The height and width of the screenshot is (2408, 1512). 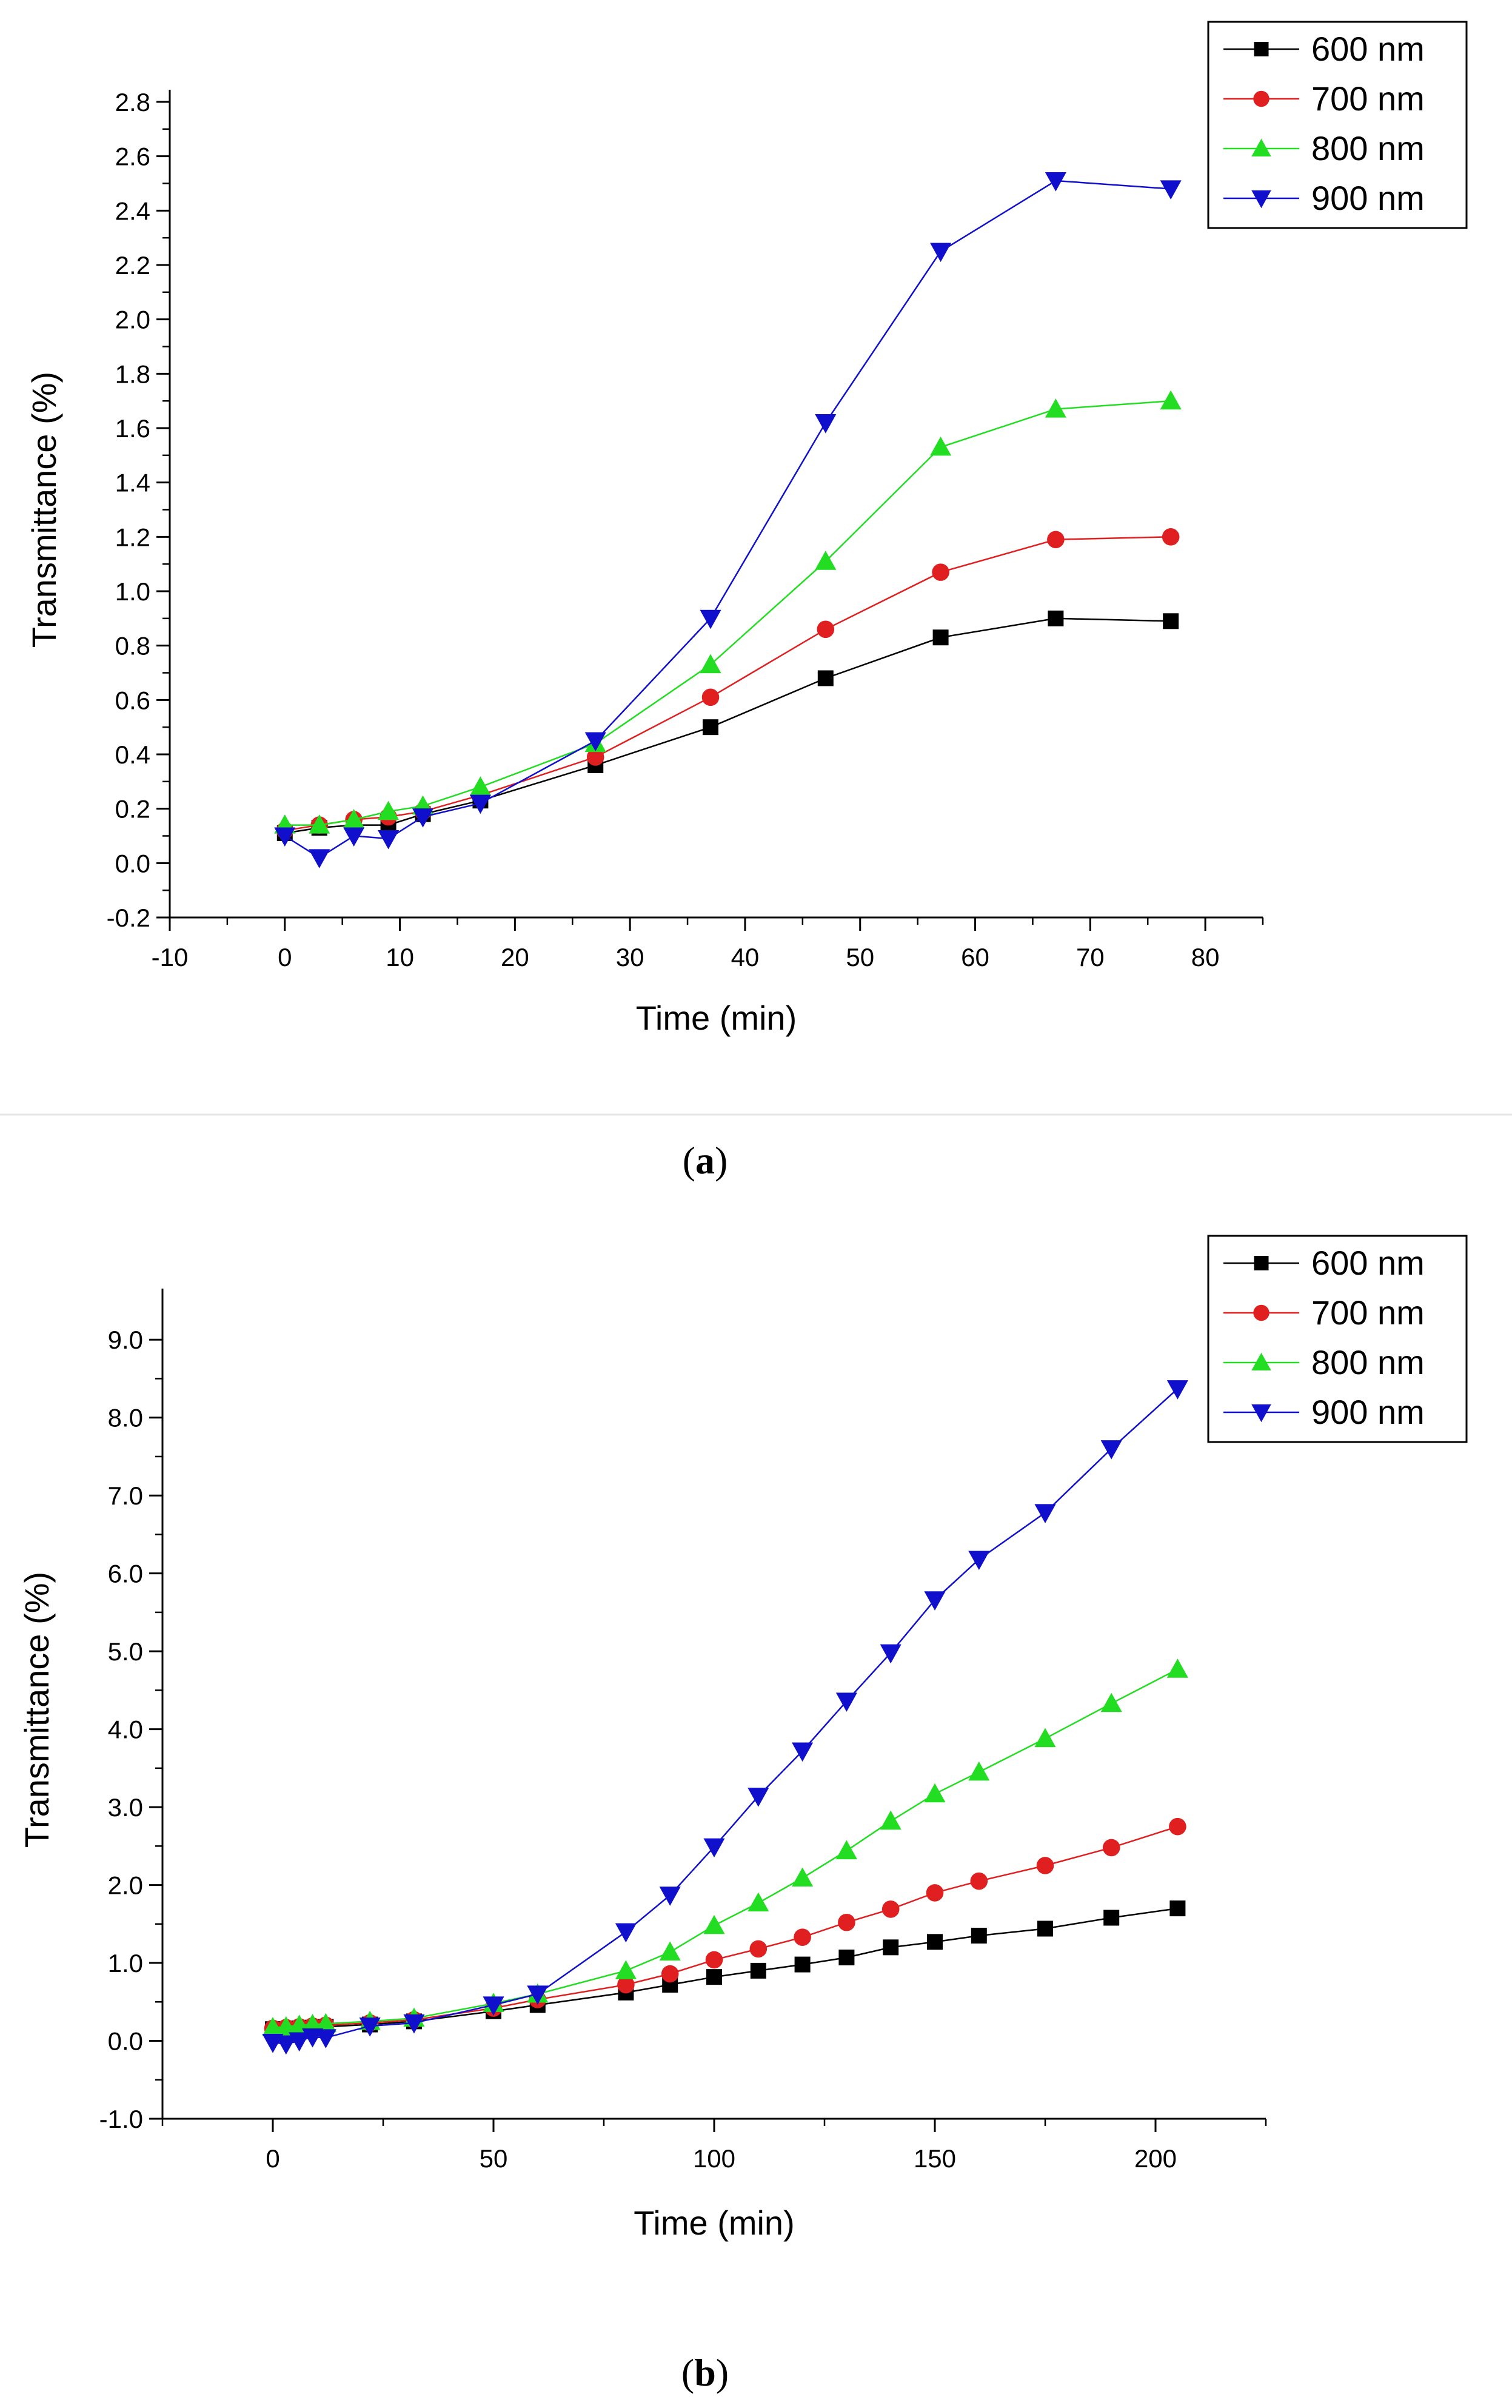 What do you see at coordinates (630, 957) in the screenshot?
I see `x-tick-label: 30` at bounding box center [630, 957].